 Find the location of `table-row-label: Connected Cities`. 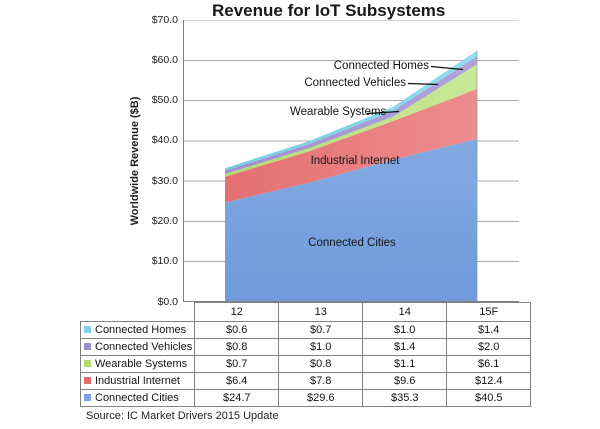

table-row-label: Connected Cities is located at coordinates (137, 398).